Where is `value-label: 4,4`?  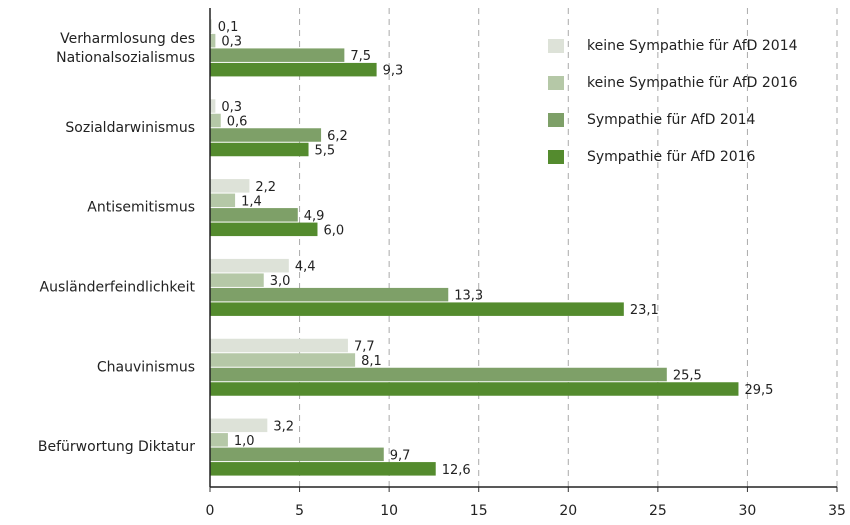
value-label: 4,4 is located at coordinates (305, 267).